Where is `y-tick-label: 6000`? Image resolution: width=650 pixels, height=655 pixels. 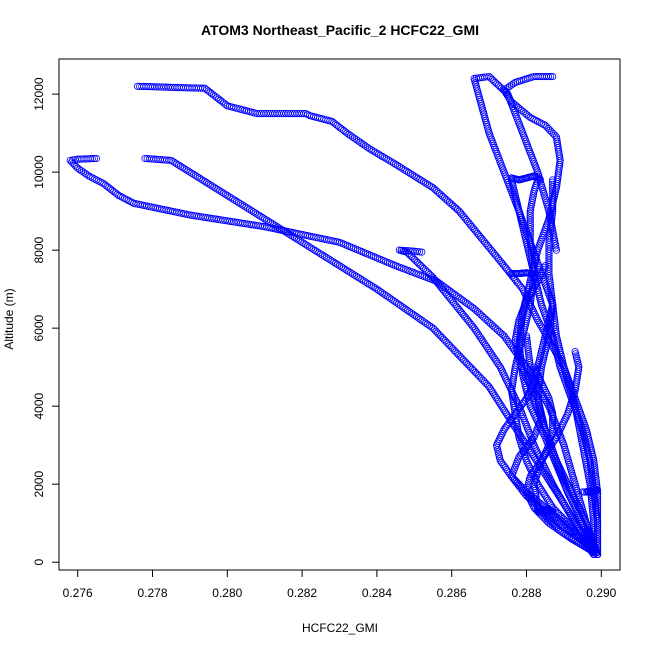
y-tick-label: 6000 is located at coordinates (39, 327).